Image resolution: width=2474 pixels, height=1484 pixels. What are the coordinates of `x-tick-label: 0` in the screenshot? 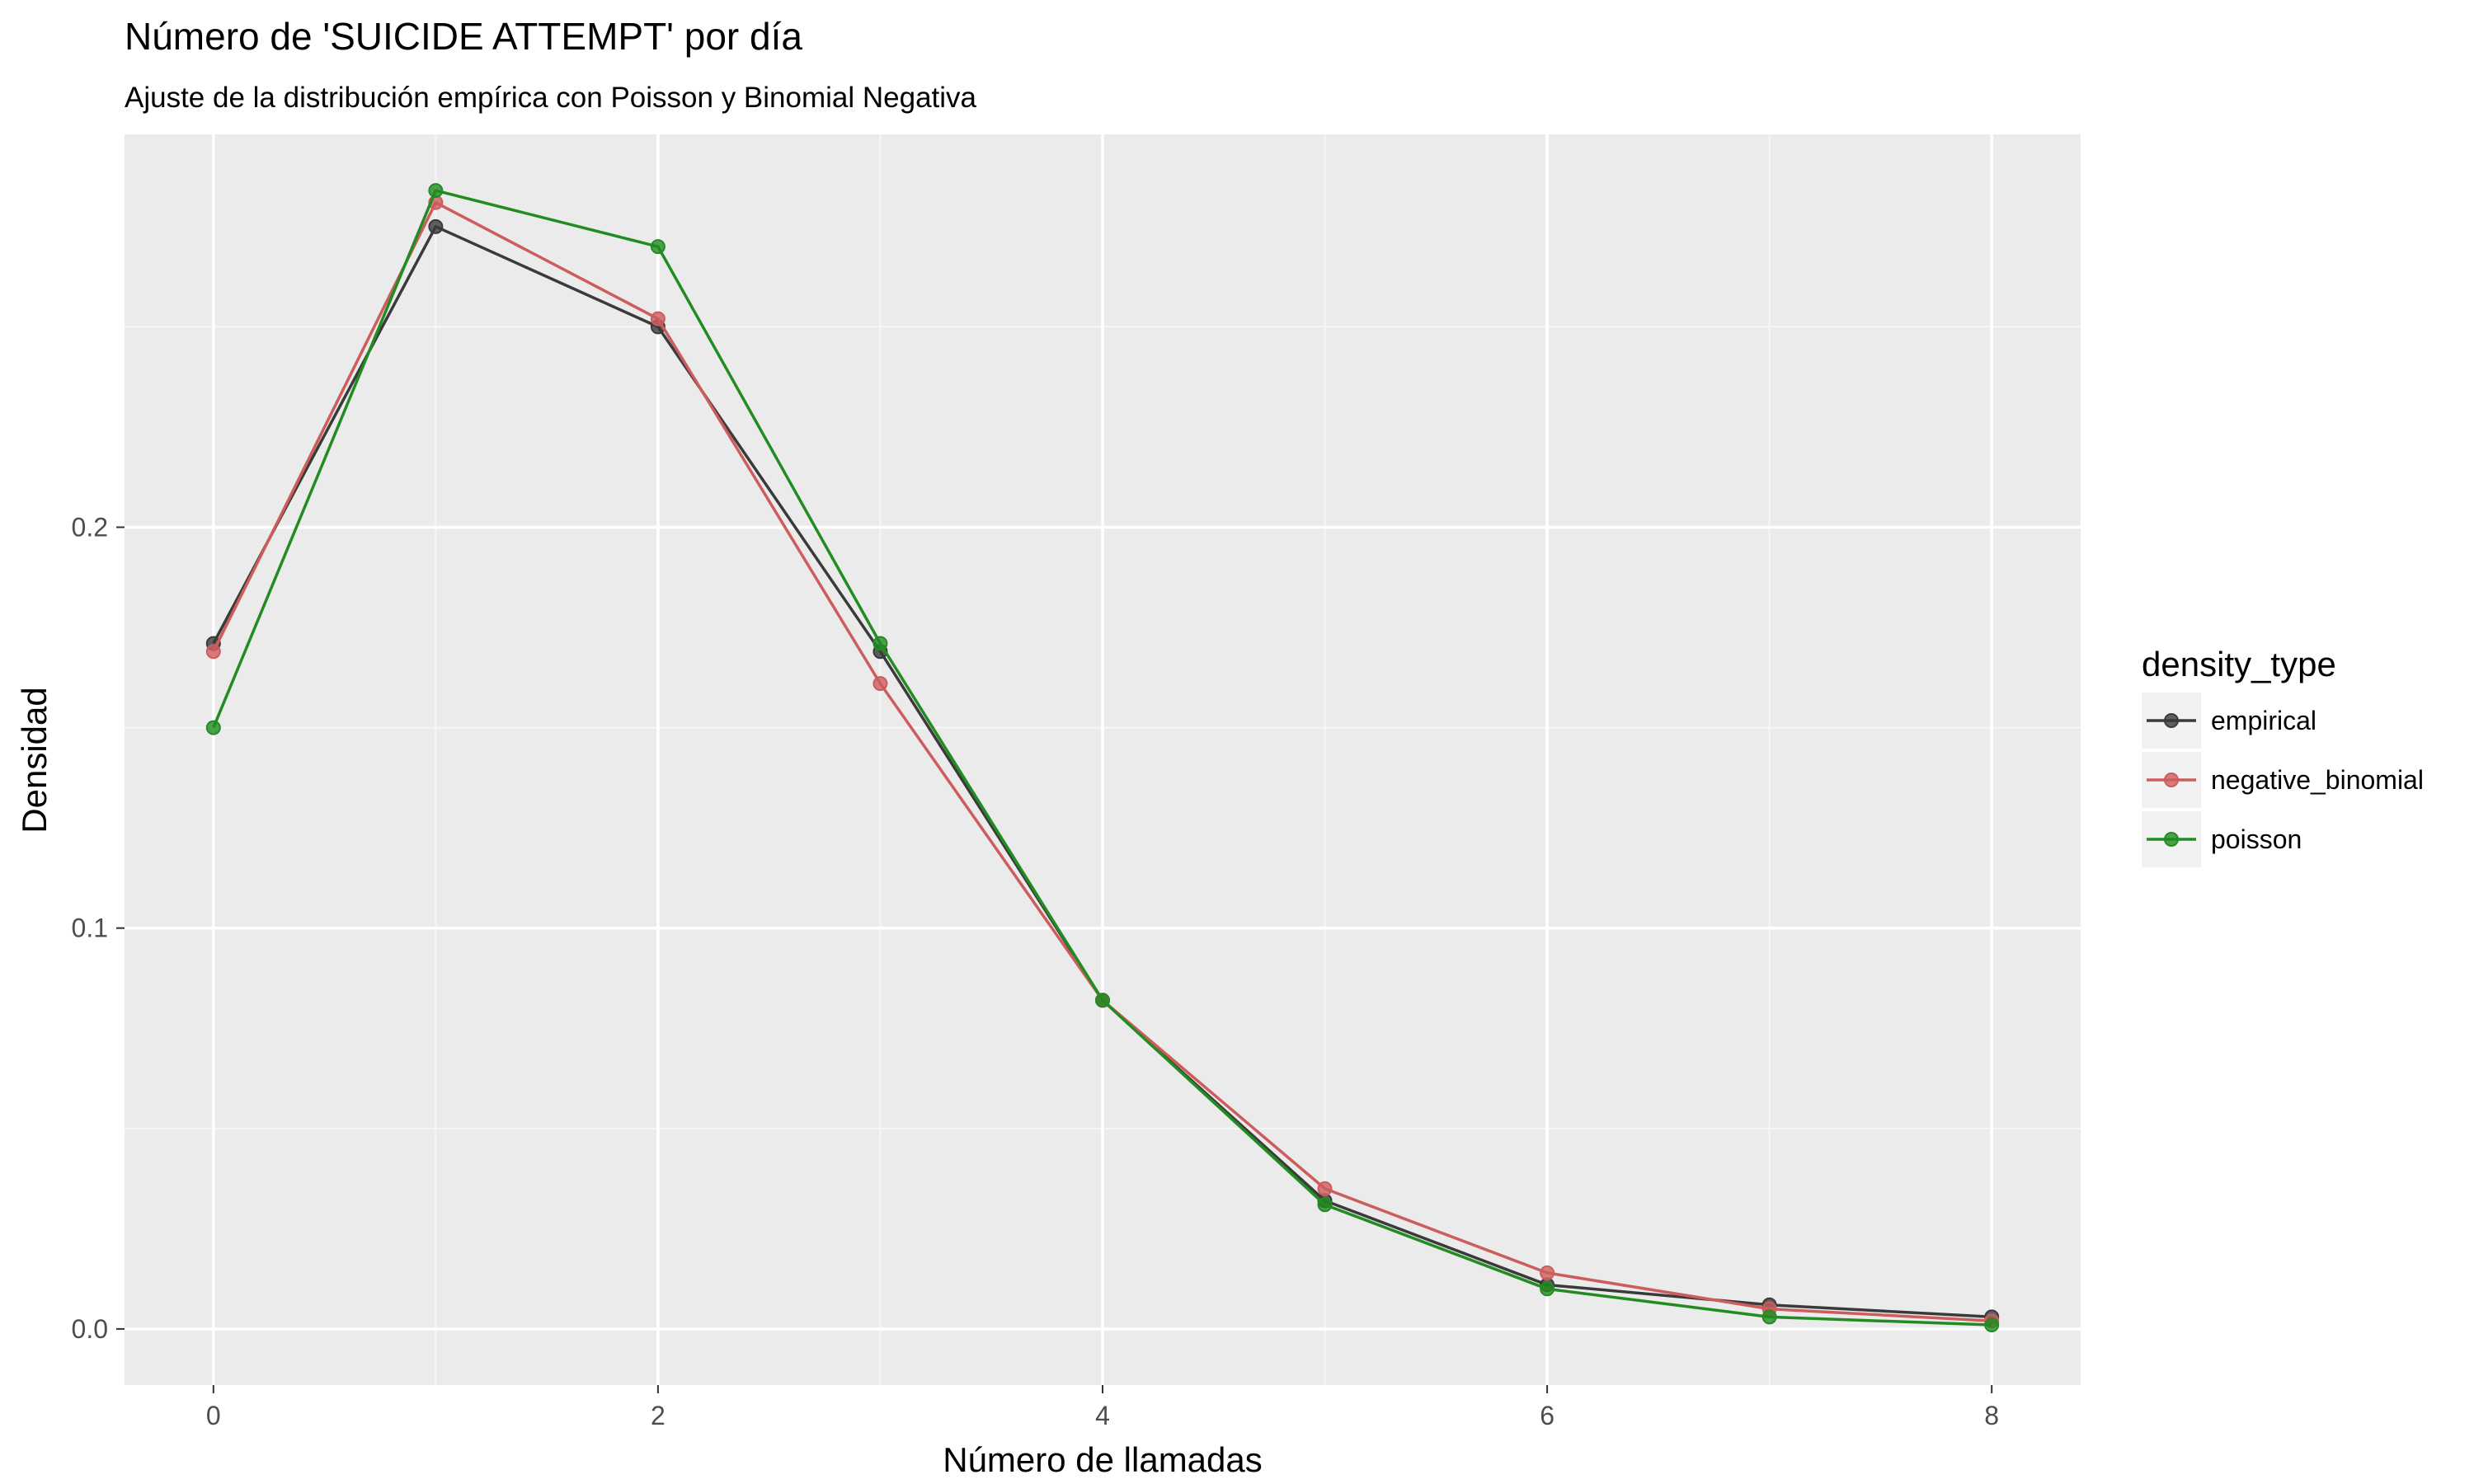 It's located at (213, 1415).